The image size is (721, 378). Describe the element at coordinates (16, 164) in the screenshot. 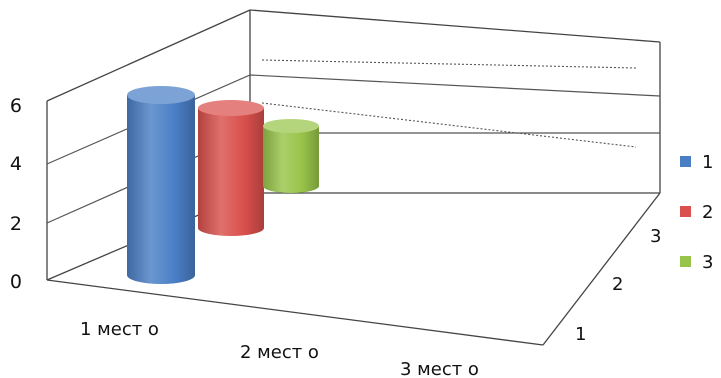

I see `y-tick-label: 4` at that location.